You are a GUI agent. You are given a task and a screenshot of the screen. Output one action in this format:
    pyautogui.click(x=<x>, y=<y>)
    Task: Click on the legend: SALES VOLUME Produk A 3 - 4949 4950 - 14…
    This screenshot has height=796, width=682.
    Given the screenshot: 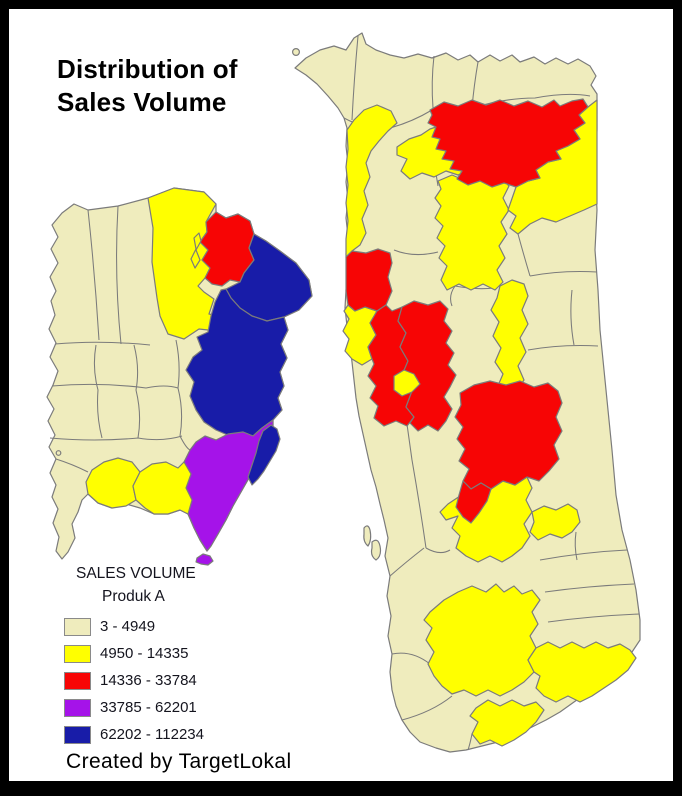 What is the action you would take?
    pyautogui.click(x=169, y=656)
    